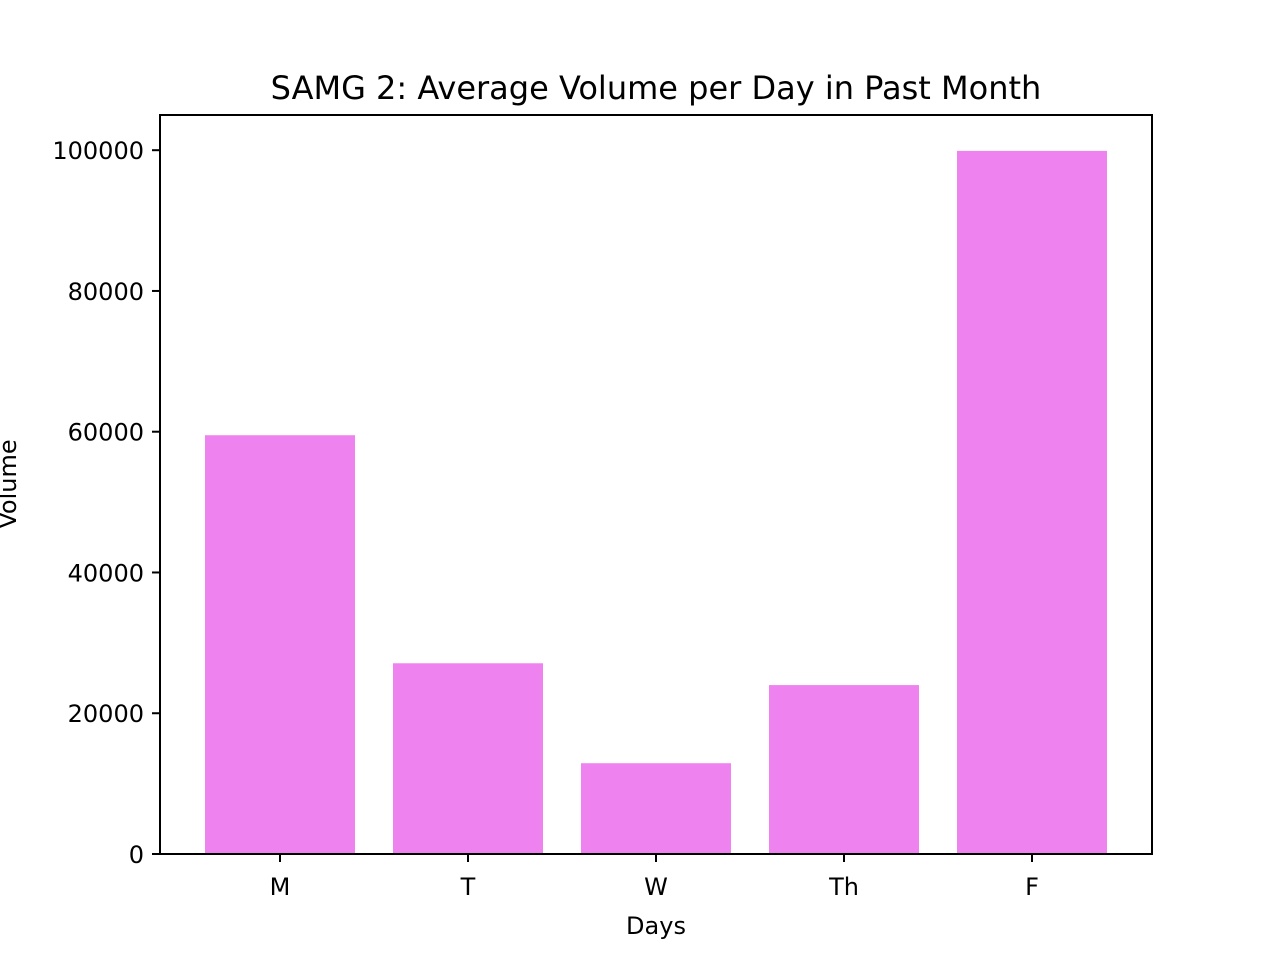  I want to click on bar-t, so click(468, 758).